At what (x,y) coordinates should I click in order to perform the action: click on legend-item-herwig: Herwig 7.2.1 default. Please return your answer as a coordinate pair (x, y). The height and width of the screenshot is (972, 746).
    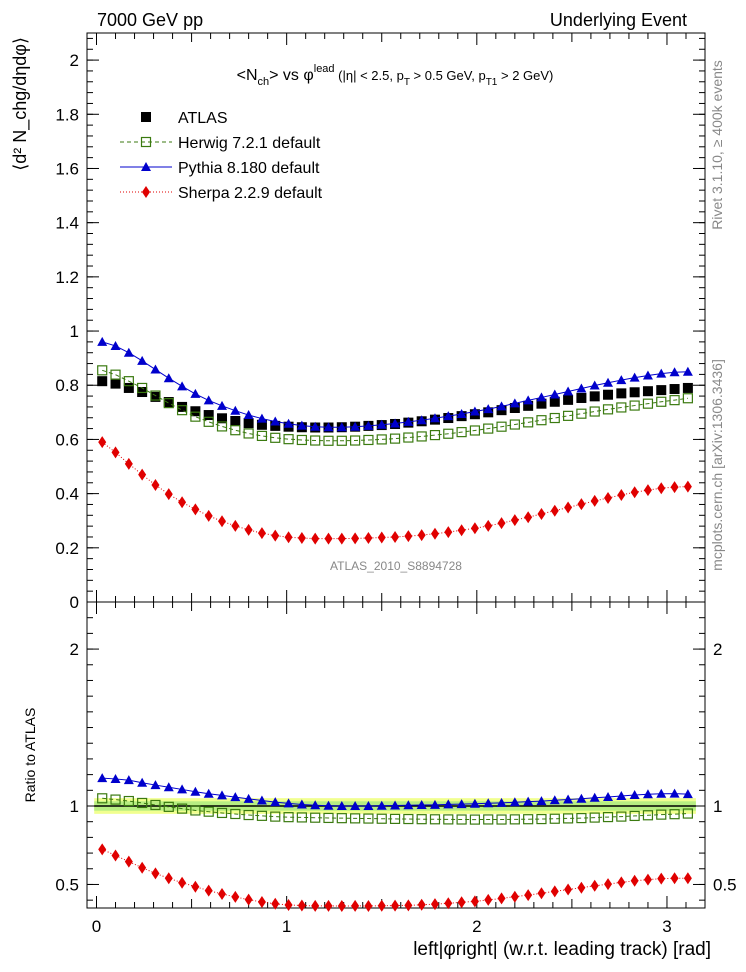
    Looking at the image, I should click on (220, 143).